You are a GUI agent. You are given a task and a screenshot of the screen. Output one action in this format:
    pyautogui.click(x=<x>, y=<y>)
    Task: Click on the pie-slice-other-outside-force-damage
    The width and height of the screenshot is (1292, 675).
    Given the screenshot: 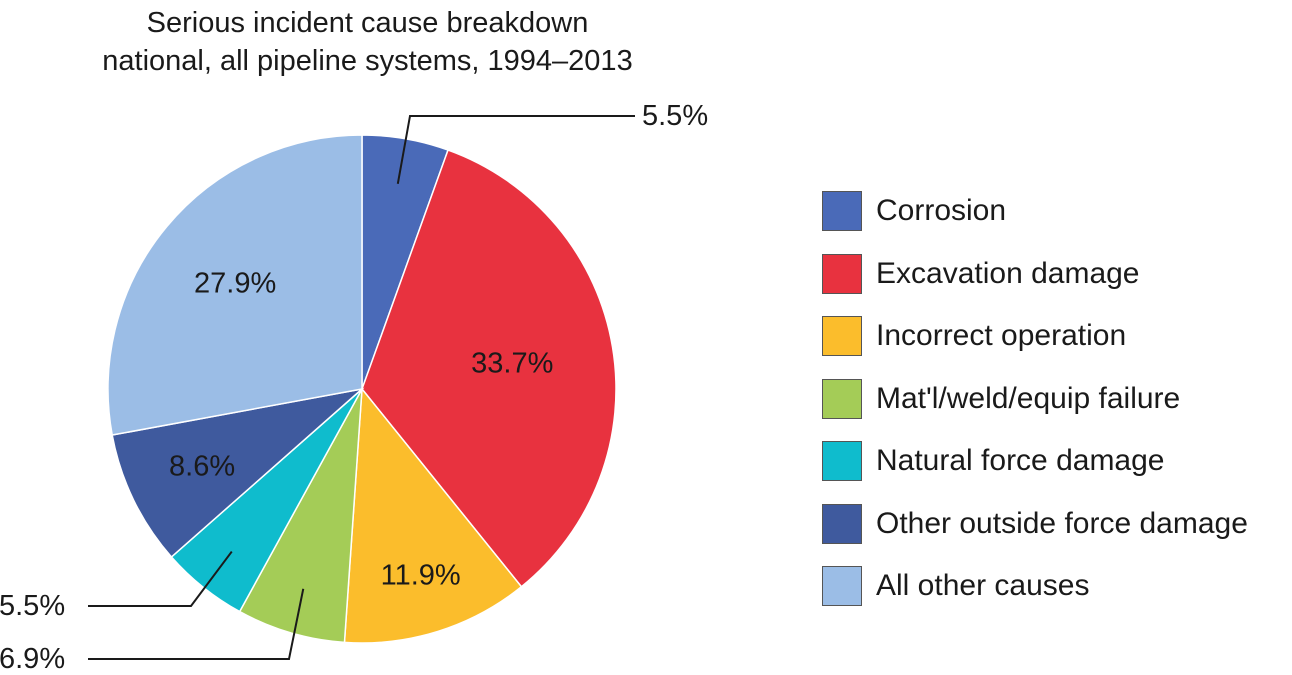 What is the action you would take?
    pyautogui.click(x=238, y=473)
    